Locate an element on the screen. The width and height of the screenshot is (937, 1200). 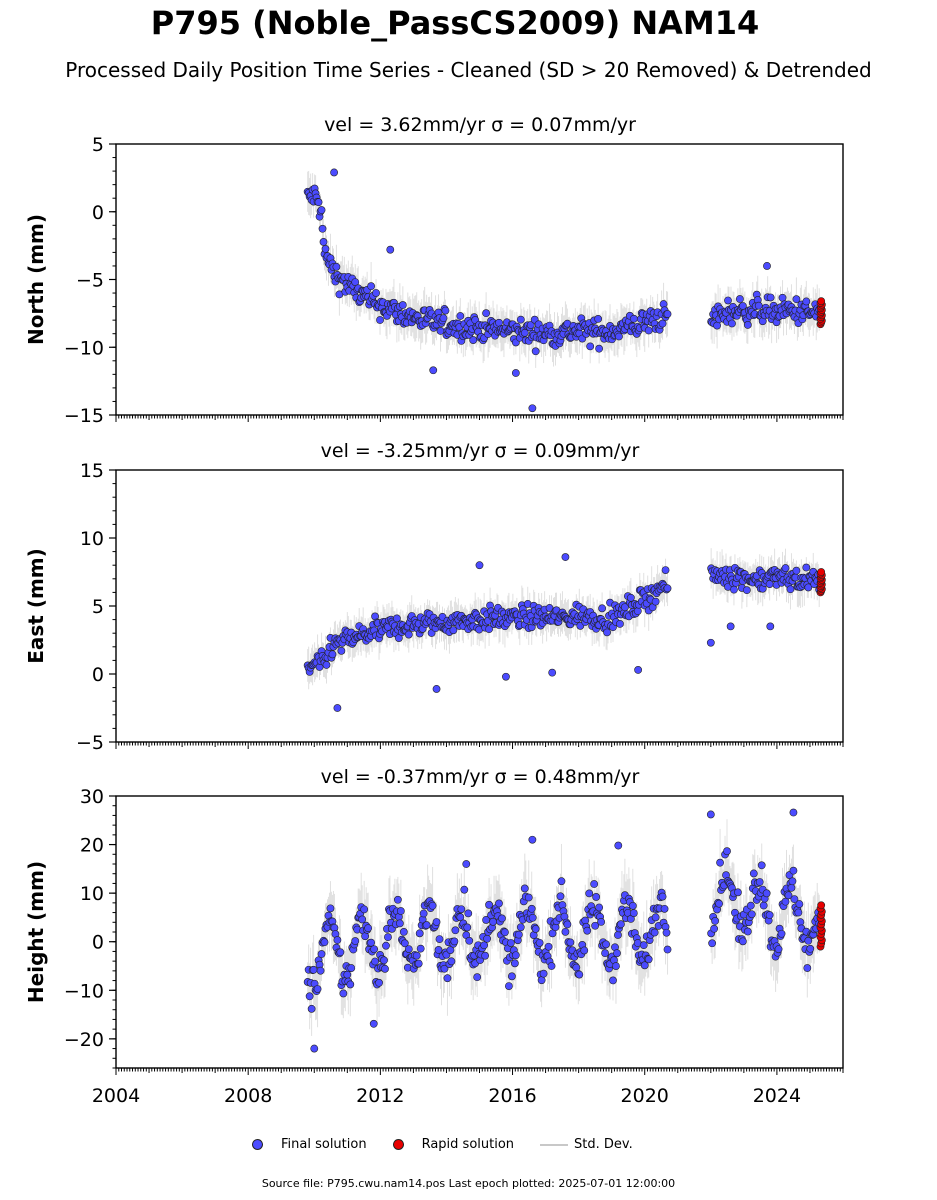
panel-title: vel = -3.25mm/yr σ = 0.09mm/yr is located at coordinates (480, 451).